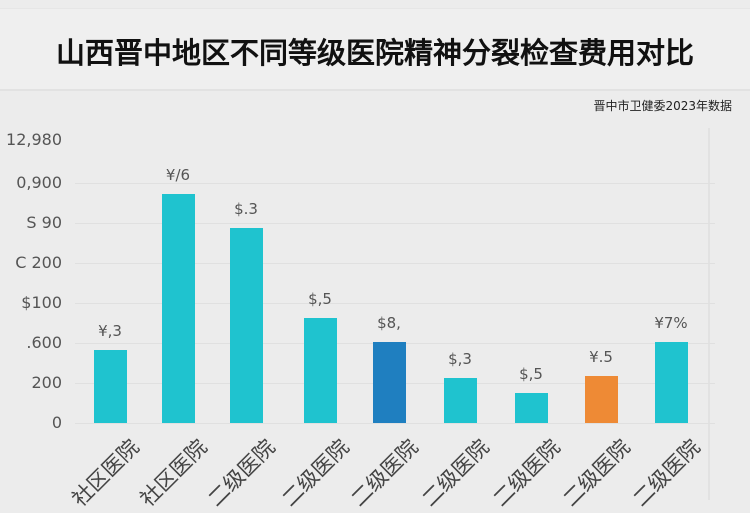 The width and height of the screenshot is (750, 513). What do you see at coordinates (662, 106) in the screenshot?
I see `chart-source: 晋中市卫健委2023年数据` at bounding box center [662, 106].